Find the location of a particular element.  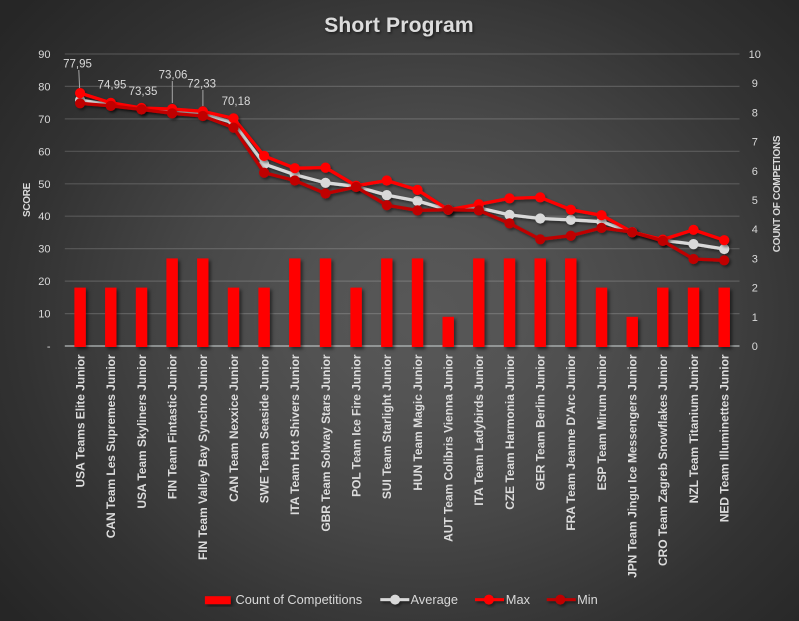

svg-text: 50 is located at coordinates (44, 185).